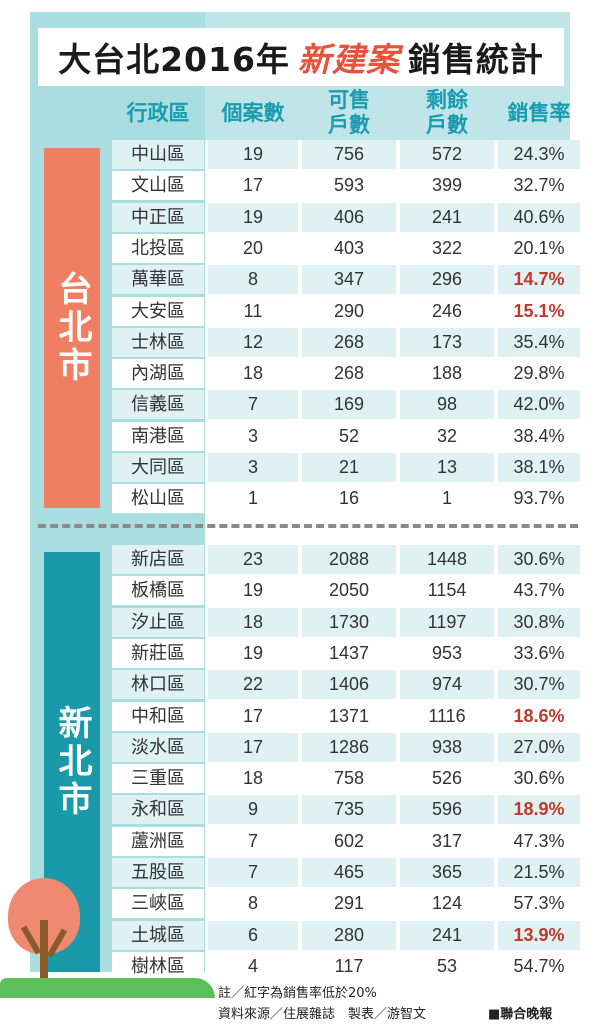  What do you see at coordinates (348, 59) in the screenshot?
I see `title-highlight: 新建案` at bounding box center [348, 59].